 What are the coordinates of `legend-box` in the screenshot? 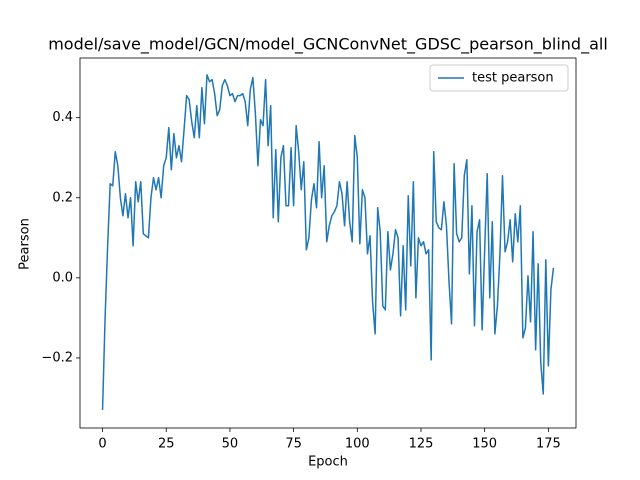 It's located at (499, 78).